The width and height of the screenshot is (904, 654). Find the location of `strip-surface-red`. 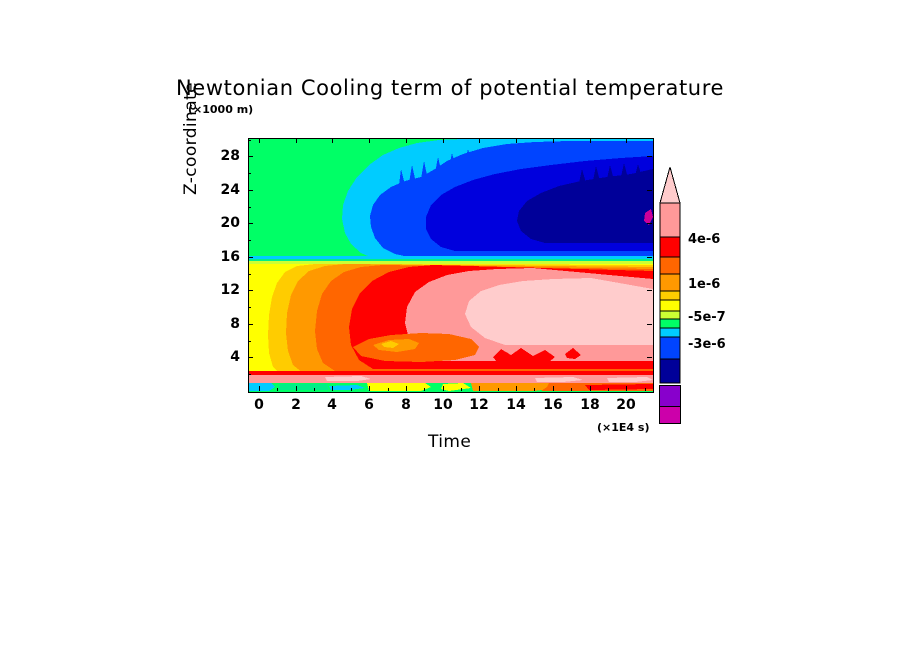

strip-surface-red is located at coordinates (619, 387).